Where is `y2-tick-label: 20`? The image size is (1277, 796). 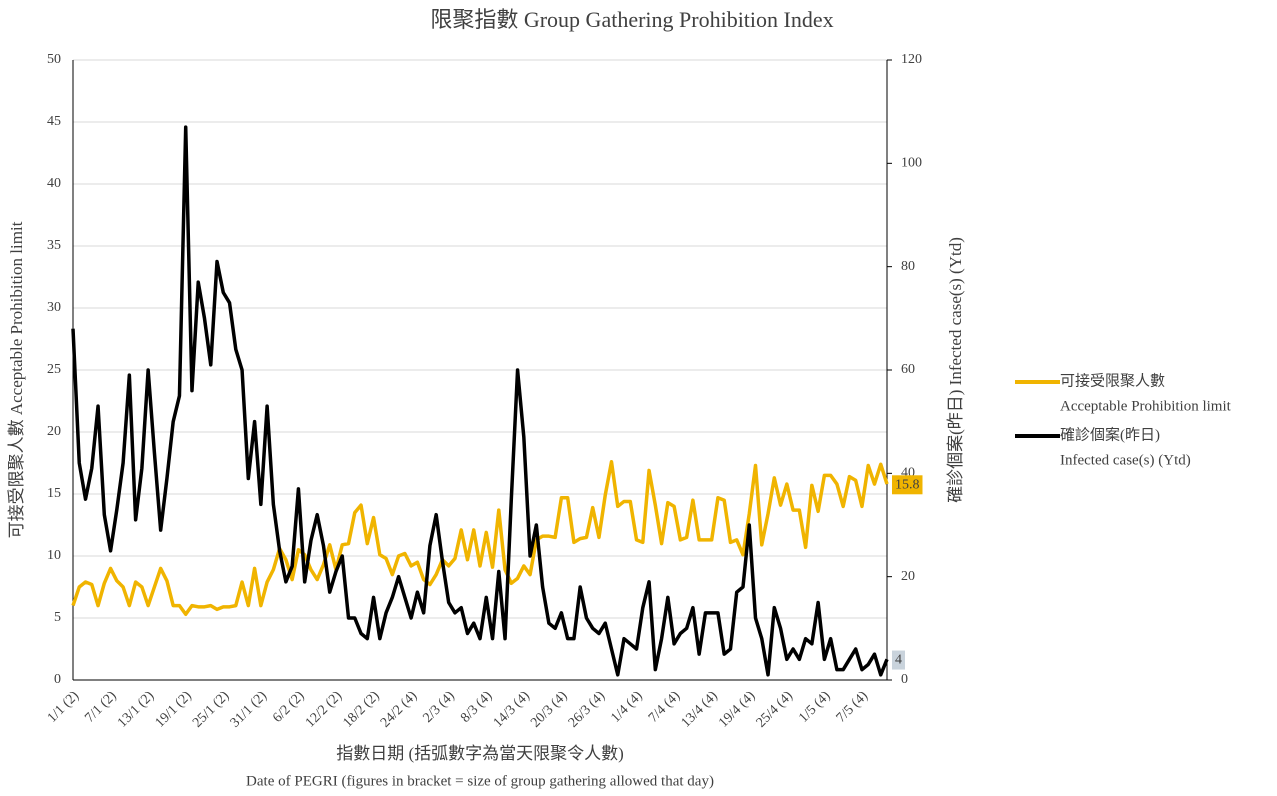 y2-tick-label: 20 is located at coordinates (908, 576).